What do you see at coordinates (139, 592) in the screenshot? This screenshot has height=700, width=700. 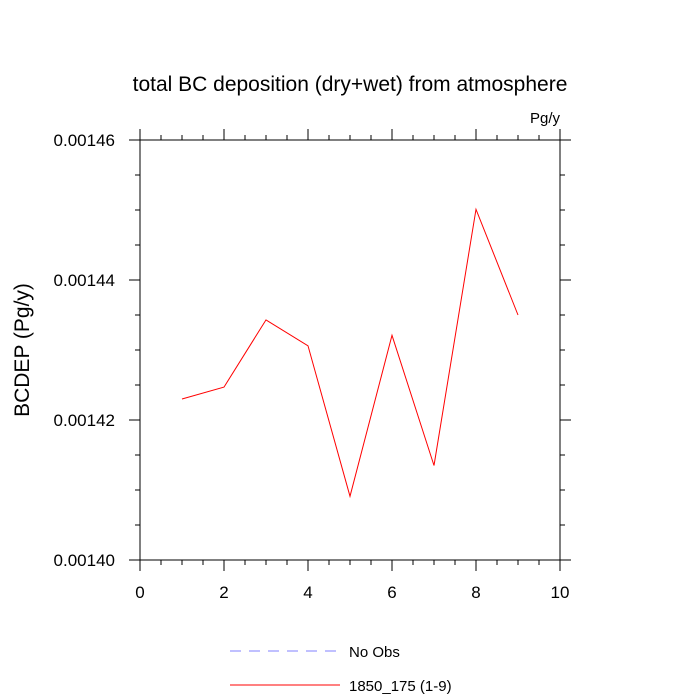 I see `x-tick-label: 0` at bounding box center [139, 592].